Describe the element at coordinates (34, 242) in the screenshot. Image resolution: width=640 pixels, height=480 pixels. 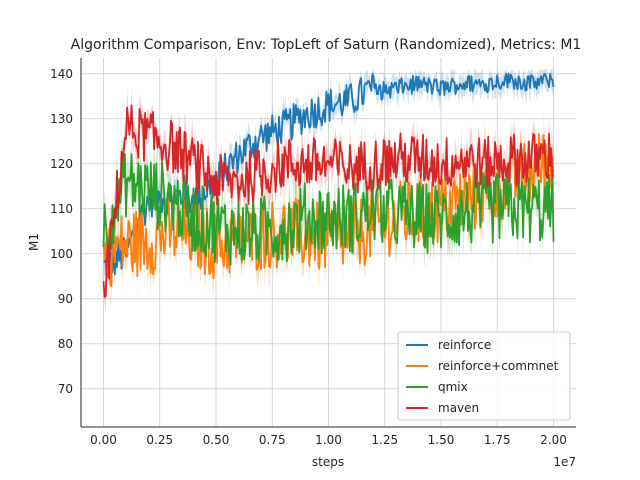
I see `y-axis-label: M1` at that location.